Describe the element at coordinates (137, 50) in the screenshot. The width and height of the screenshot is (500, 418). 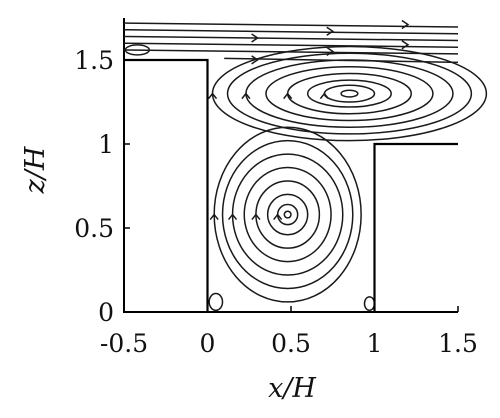
I see `leading-edge-vortex` at that location.